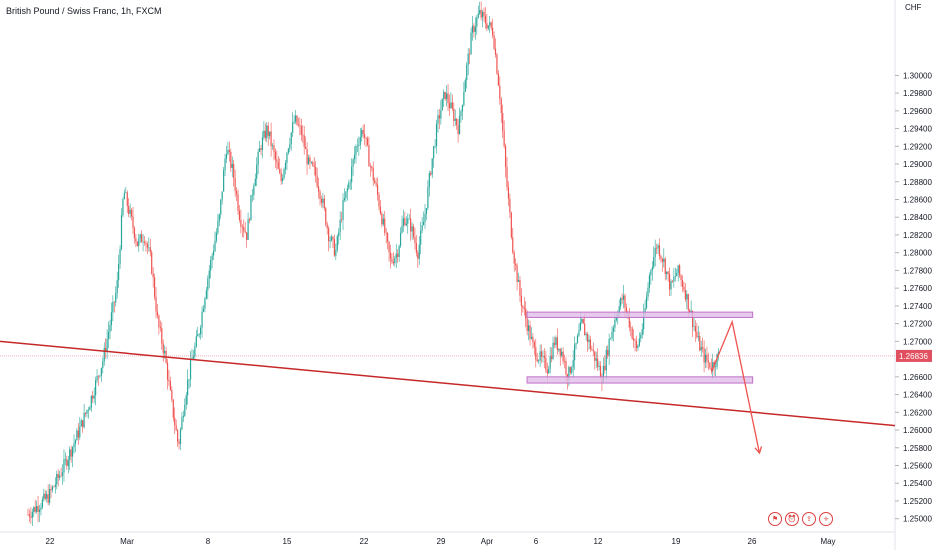 This screenshot has height=550, width=932. Describe the element at coordinates (441, 541) in the screenshot. I see `x-tick-label: 29` at that location.